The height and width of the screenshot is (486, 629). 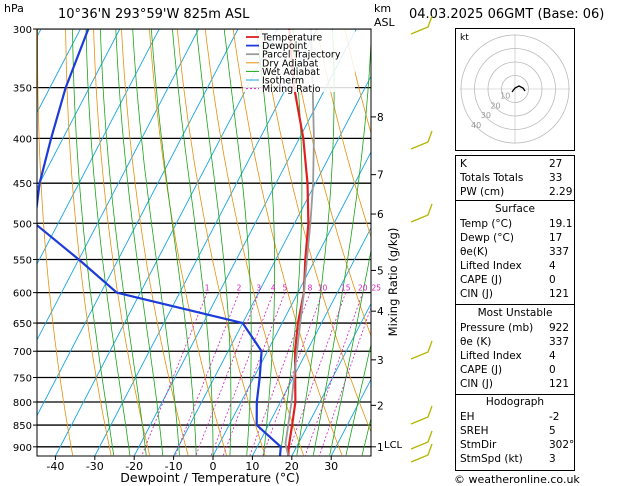 I want to click on hodograph-ring-label: 30, so click(x=486, y=115).